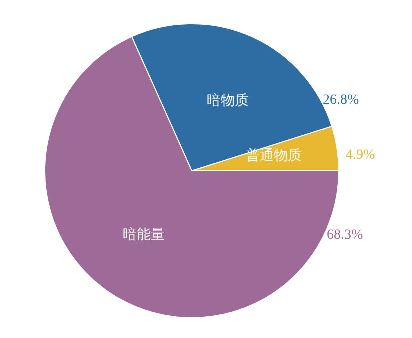 The height and width of the screenshot is (338, 412). What do you see at coordinates (274, 155) in the screenshot?
I see `slice-label: 普通物质` at bounding box center [274, 155].